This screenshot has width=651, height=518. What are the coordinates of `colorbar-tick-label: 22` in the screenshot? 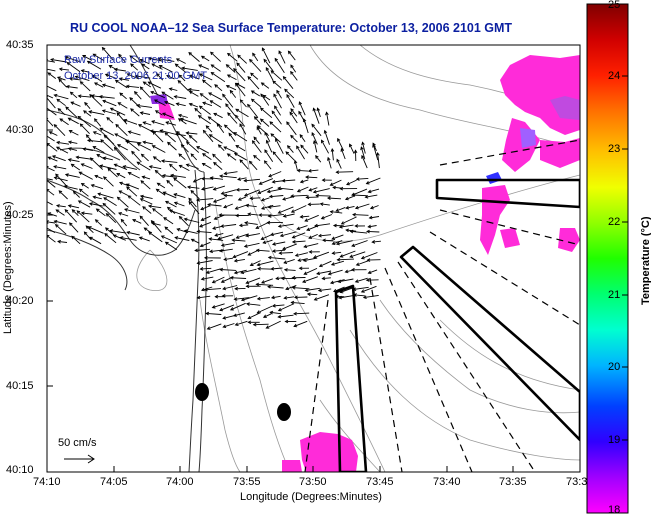 It's located at (614, 222).